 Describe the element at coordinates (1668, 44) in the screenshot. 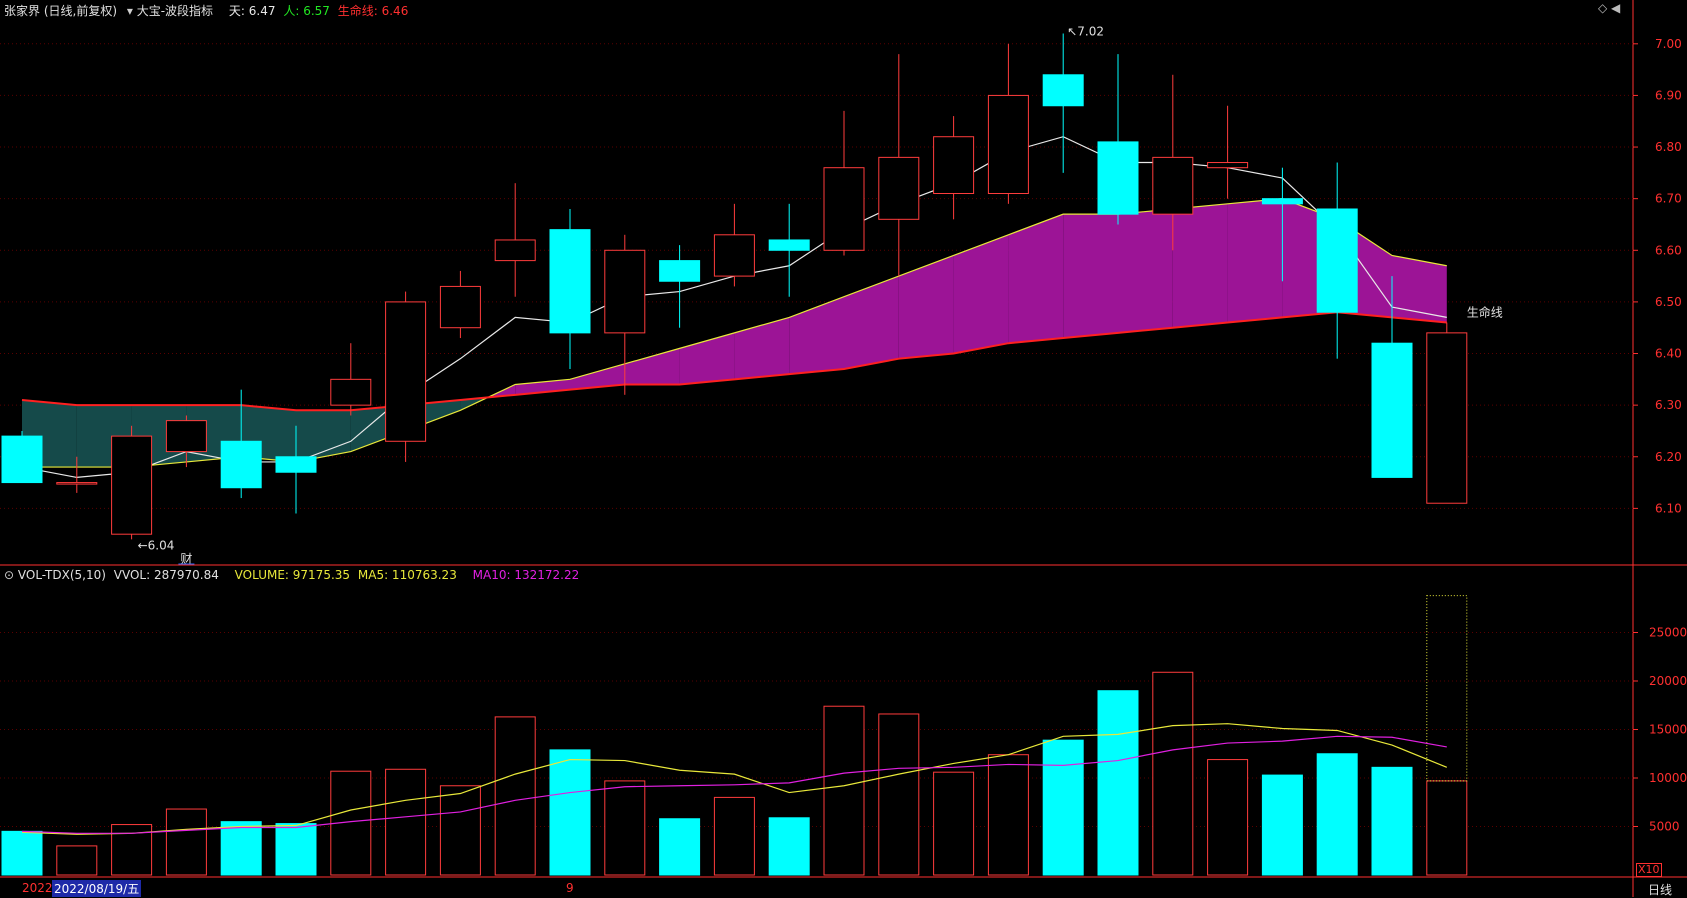

I see `price-tick-label: 7.00` at that location.